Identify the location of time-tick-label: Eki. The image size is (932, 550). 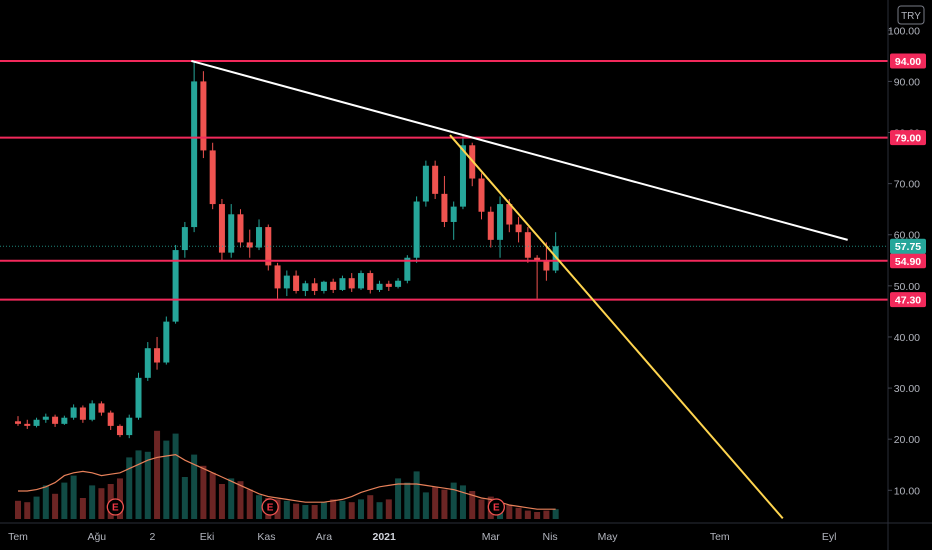
(207, 537).